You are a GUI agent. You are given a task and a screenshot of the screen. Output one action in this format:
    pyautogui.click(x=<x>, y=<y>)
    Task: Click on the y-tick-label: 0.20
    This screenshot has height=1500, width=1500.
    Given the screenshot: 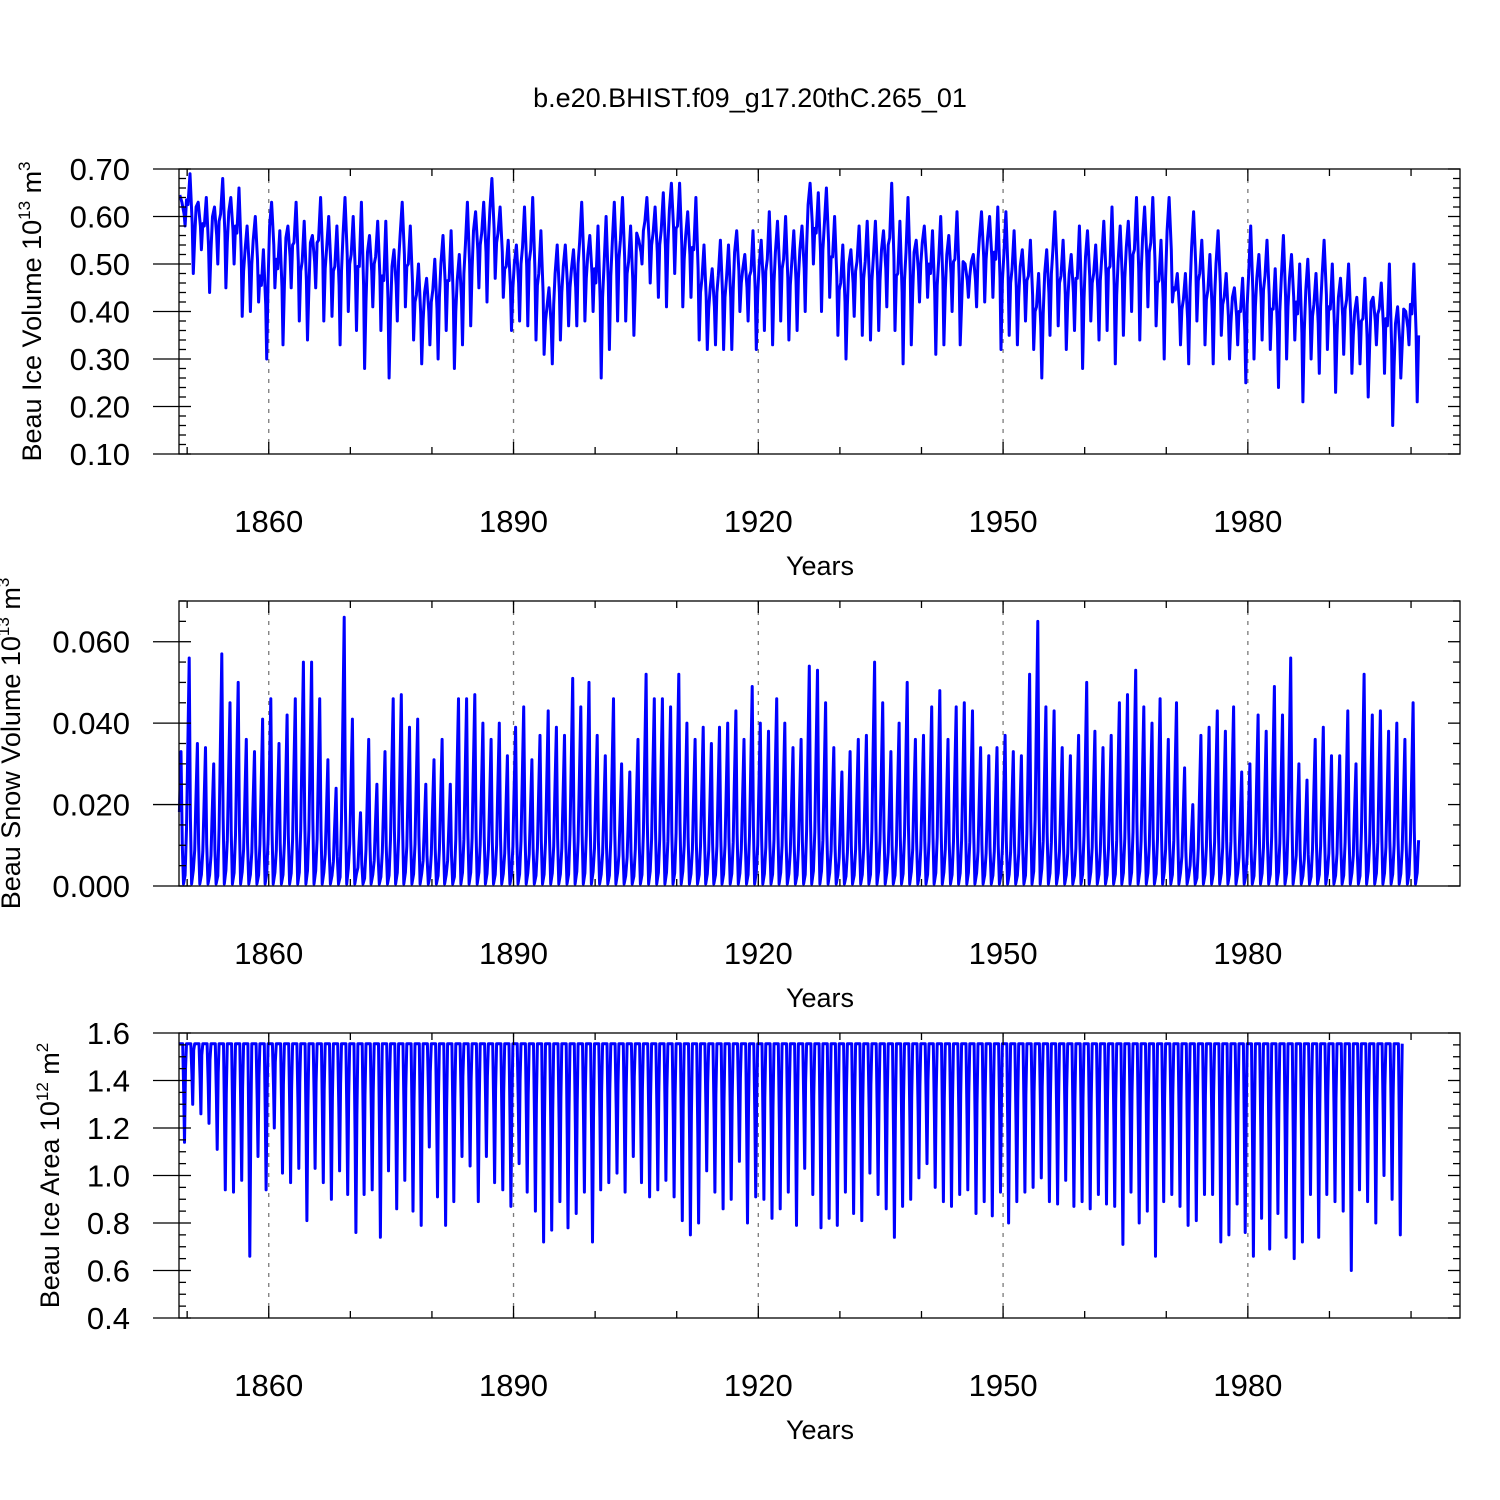 What is the action you would take?
    pyautogui.click(x=100, y=407)
    